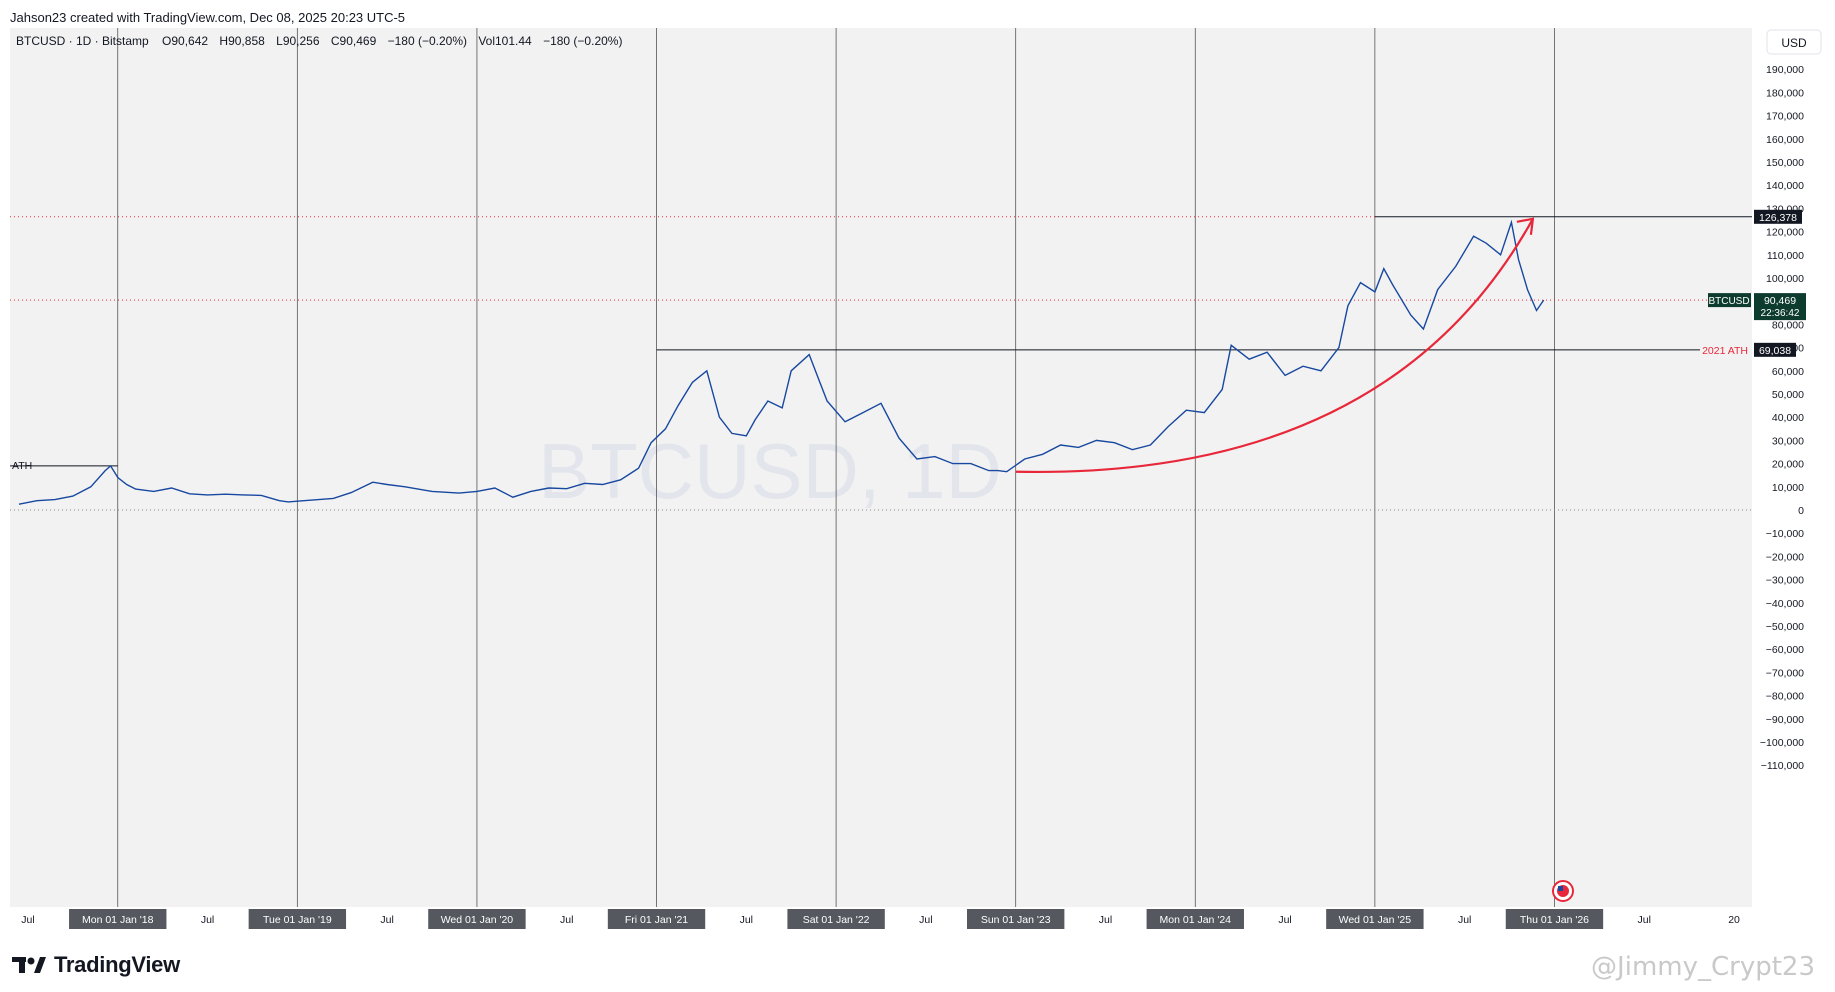 The width and height of the screenshot is (1835, 992). I want to click on tradingview-logo-icon, so click(29, 965).